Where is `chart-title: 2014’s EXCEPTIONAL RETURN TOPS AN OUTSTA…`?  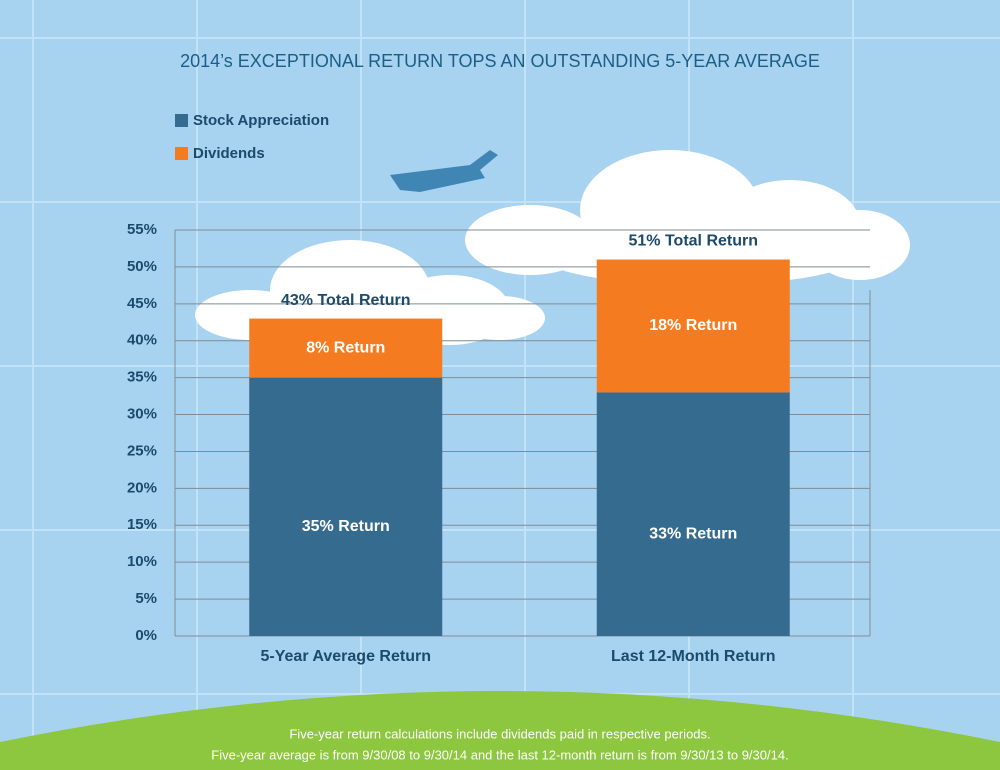 chart-title: 2014’s EXCEPTIONAL RETURN TOPS AN OUTSTA… is located at coordinates (500, 61).